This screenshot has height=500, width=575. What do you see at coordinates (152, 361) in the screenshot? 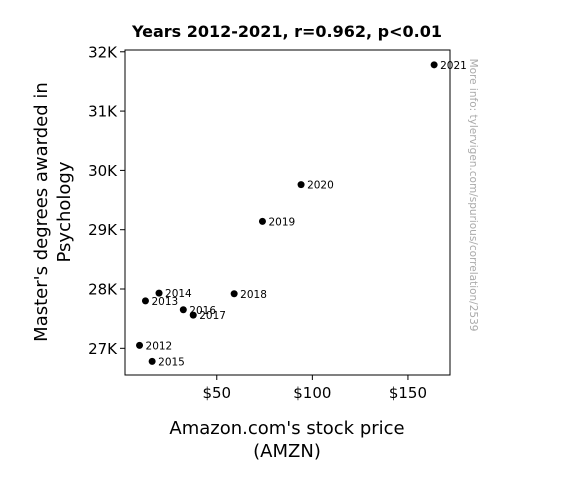
I see `data-point-2015` at bounding box center [152, 361].